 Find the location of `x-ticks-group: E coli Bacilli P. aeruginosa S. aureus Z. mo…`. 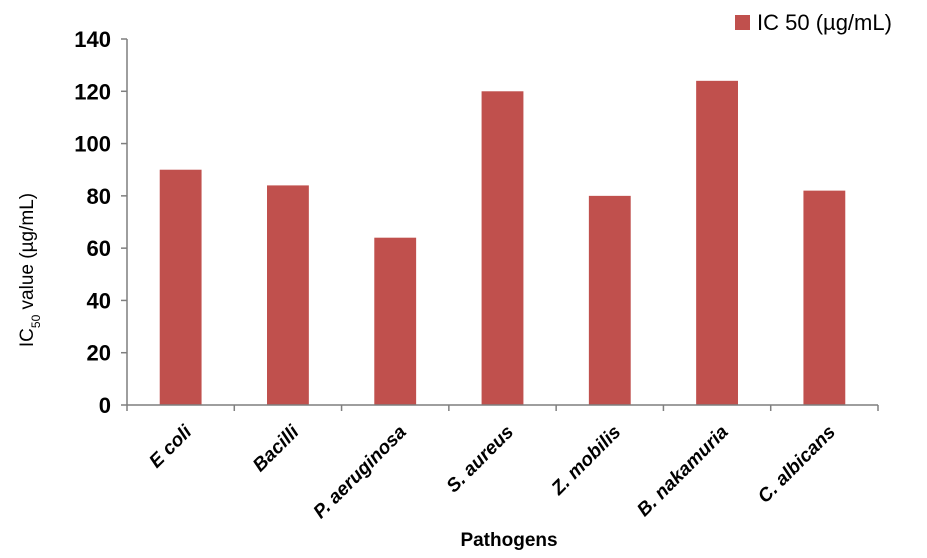

x-ticks-group: E coli Bacilli P. aeruginosa S. aureus Z. mo… is located at coordinates (492, 472).